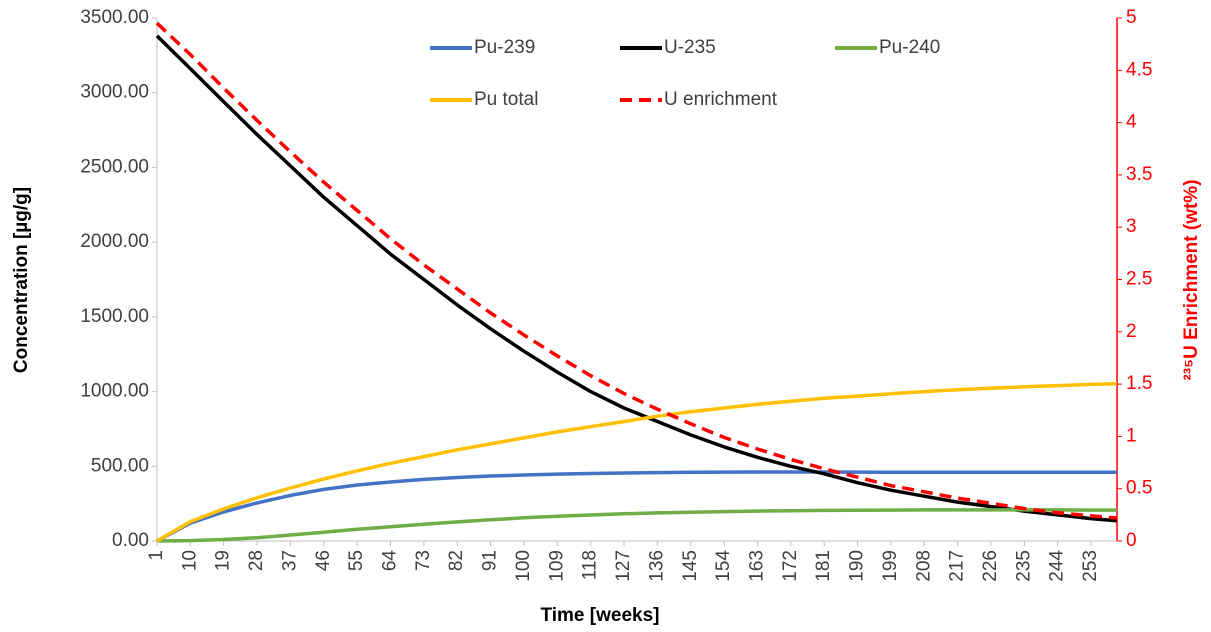  What do you see at coordinates (490, 560) in the screenshot?
I see `x-tick-label: 91` at bounding box center [490, 560].